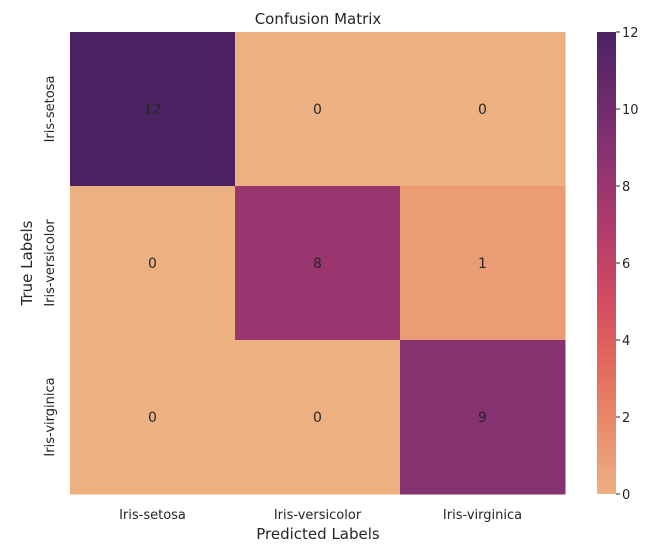 This screenshot has width=669, height=554. I want to click on colorbar-tick-label: 6, so click(626, 264).